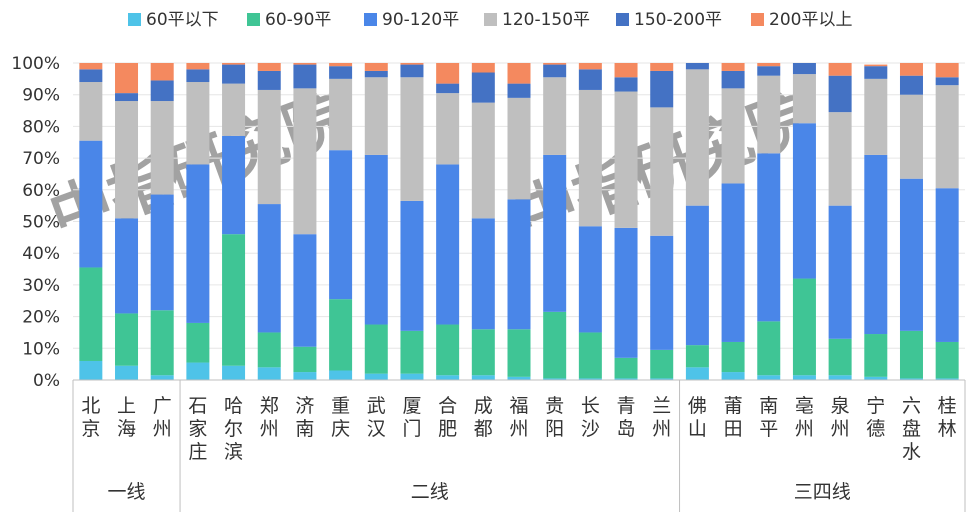 The width and height of the screenshot is (979, 516). I want to click on y-tick-label: 50%, so click(41, 223).